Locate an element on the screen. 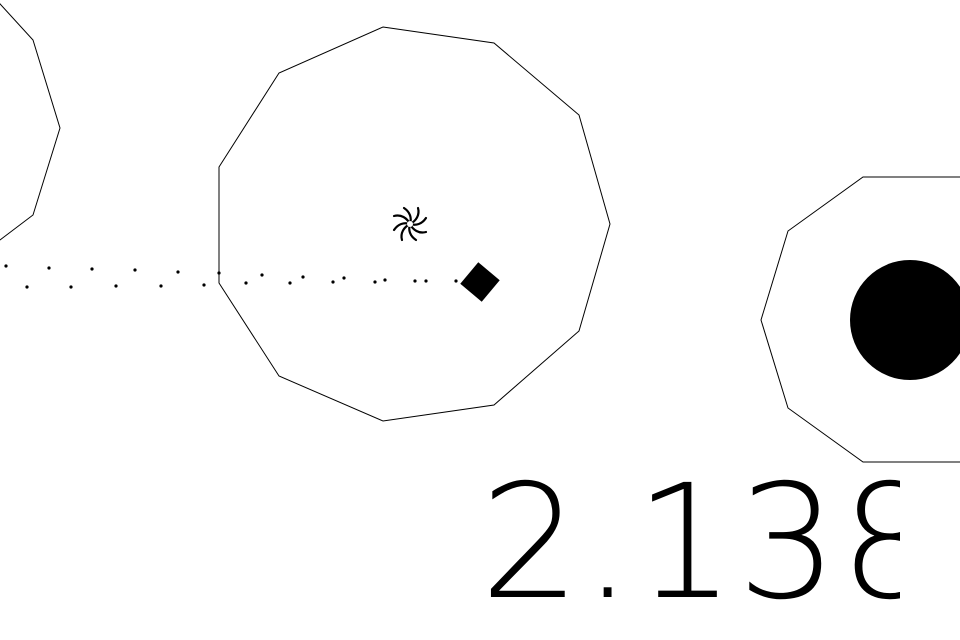 This screenshot has width=960, height=640. planet-right-octagon is located at coordinates (860, 319).